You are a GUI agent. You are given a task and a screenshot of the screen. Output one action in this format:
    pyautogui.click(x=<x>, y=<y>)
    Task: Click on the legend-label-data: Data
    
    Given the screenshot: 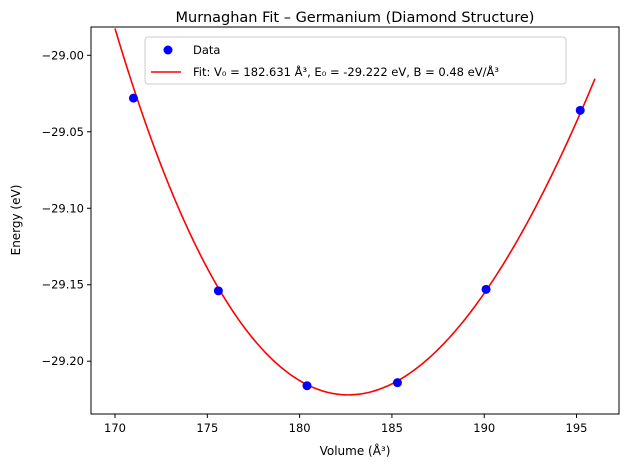 What is the action you would take?
    pyautogui.click(x=206, y=50)
    